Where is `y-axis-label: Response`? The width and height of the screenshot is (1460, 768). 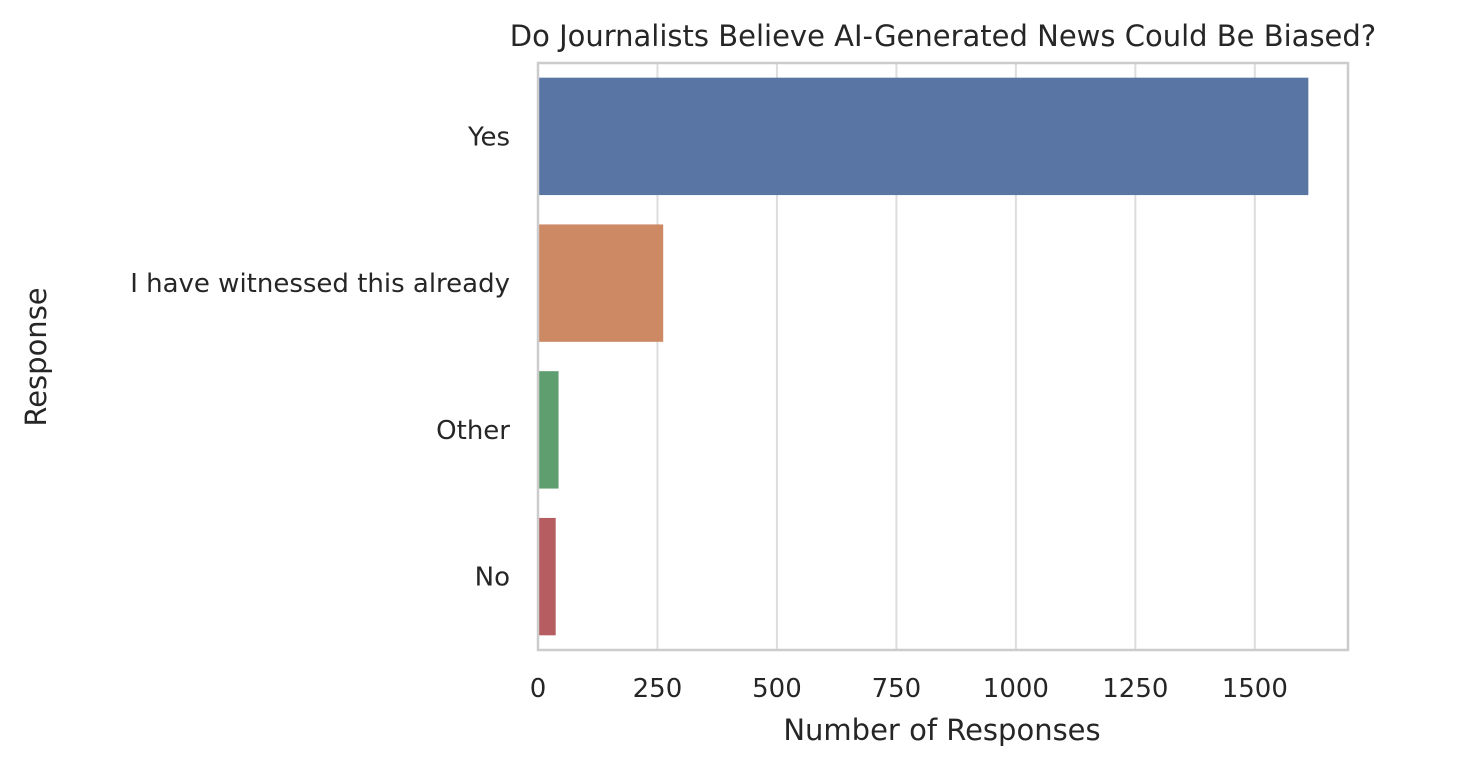
y-axis-label: Response is located at coordinates (36, 356).